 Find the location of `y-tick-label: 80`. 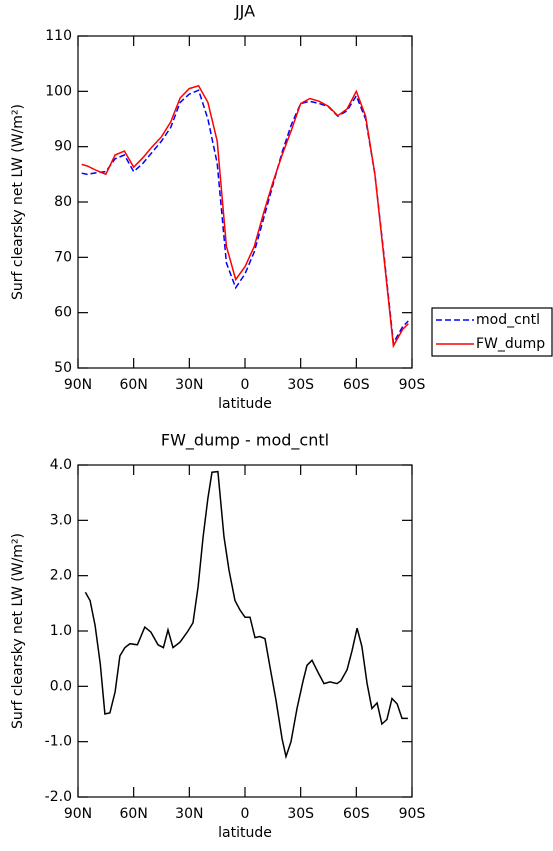

y-tick-label: 80 is located at coordinates (63, 202).